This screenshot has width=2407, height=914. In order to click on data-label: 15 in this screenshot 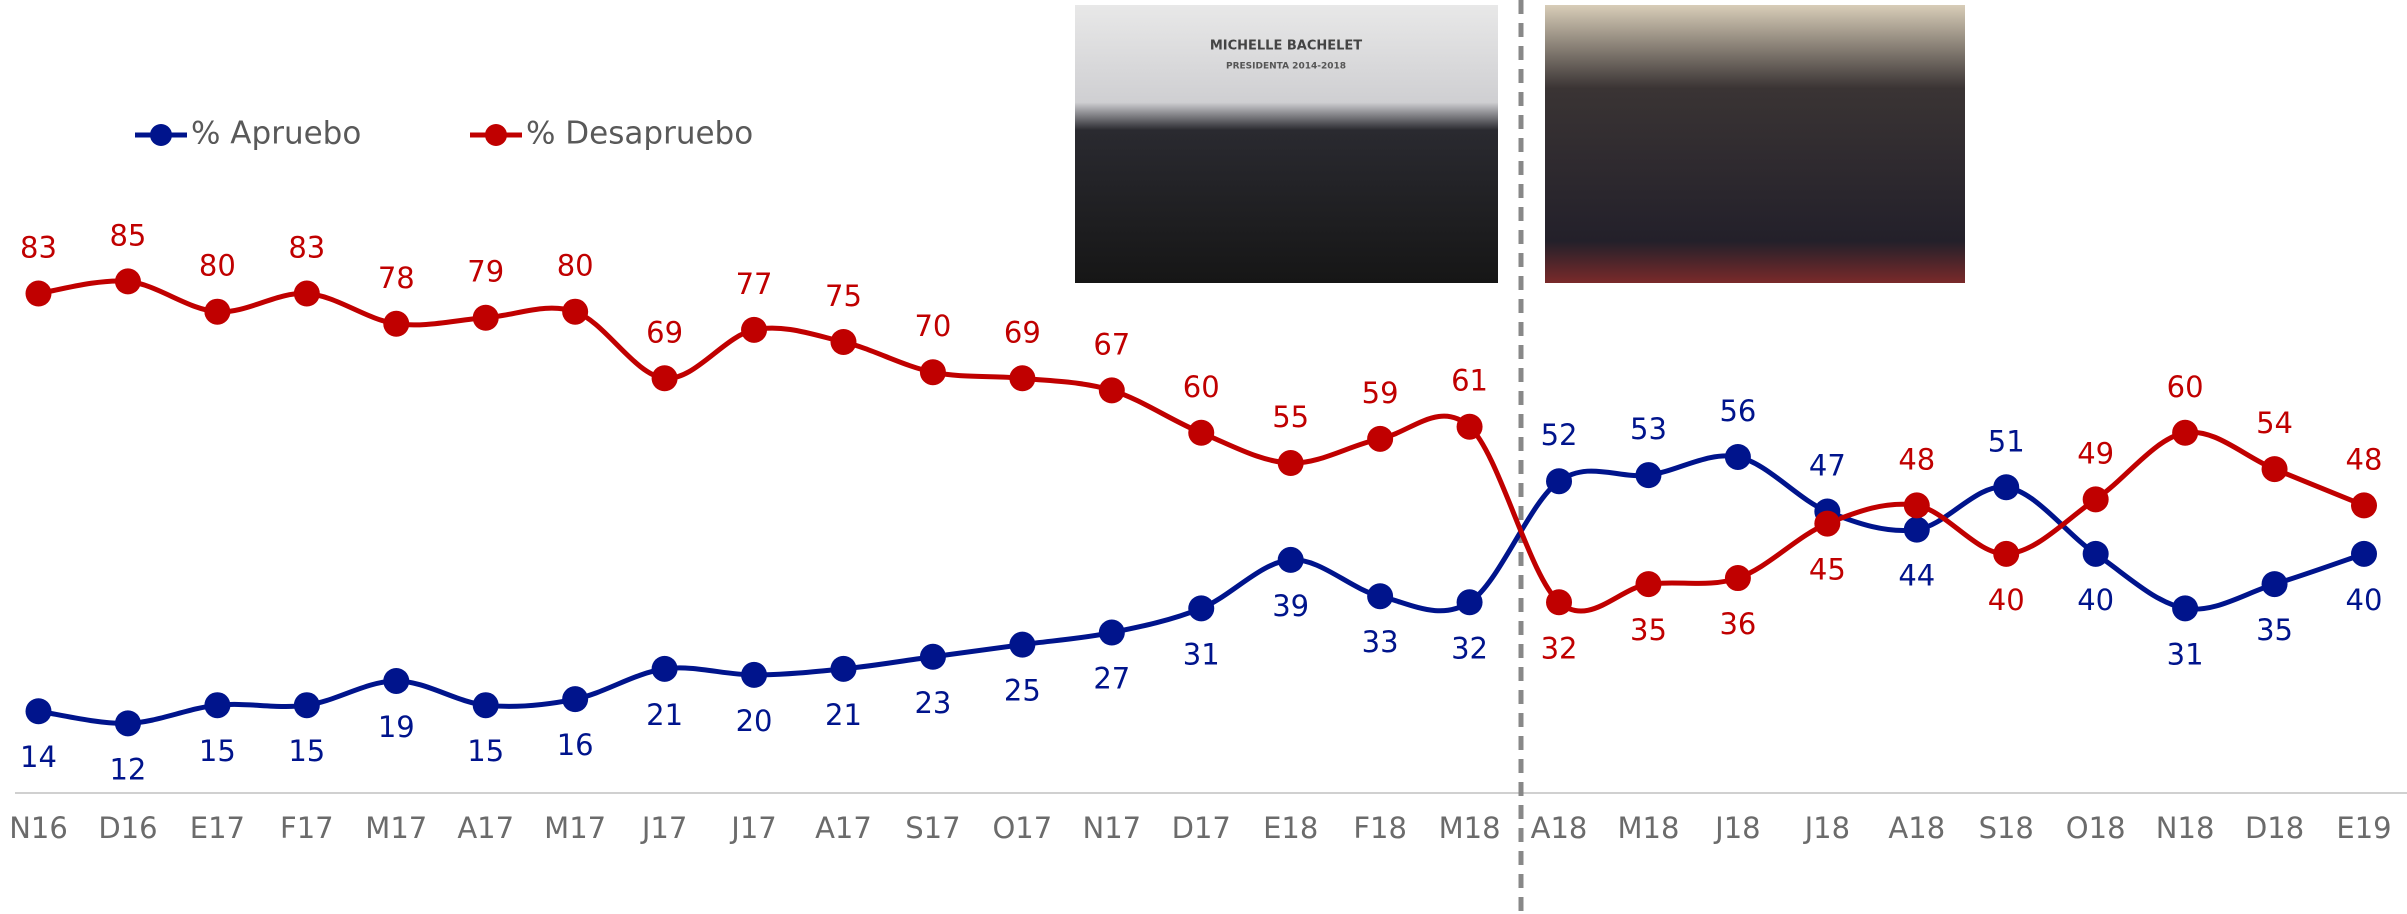, I will do `click(217, 751)`.